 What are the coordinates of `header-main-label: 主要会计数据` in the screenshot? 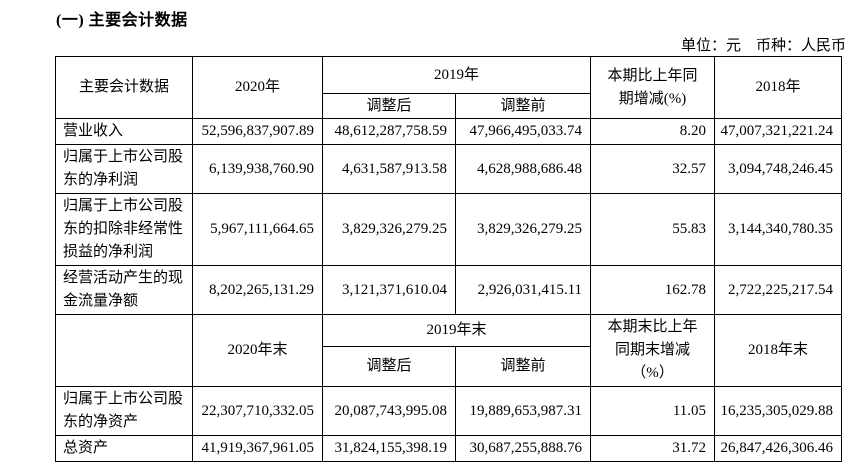 It's located at (124, 87).